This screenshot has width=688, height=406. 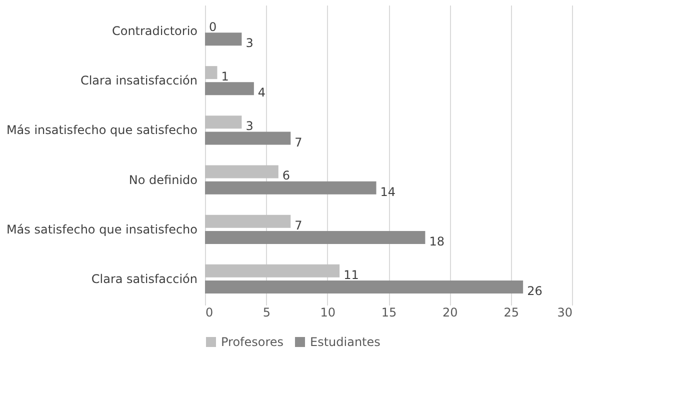 What do you see at coordinates (225, 77) in the screenshot?
I see `data-label: 1` at bounding box center [225, 77].